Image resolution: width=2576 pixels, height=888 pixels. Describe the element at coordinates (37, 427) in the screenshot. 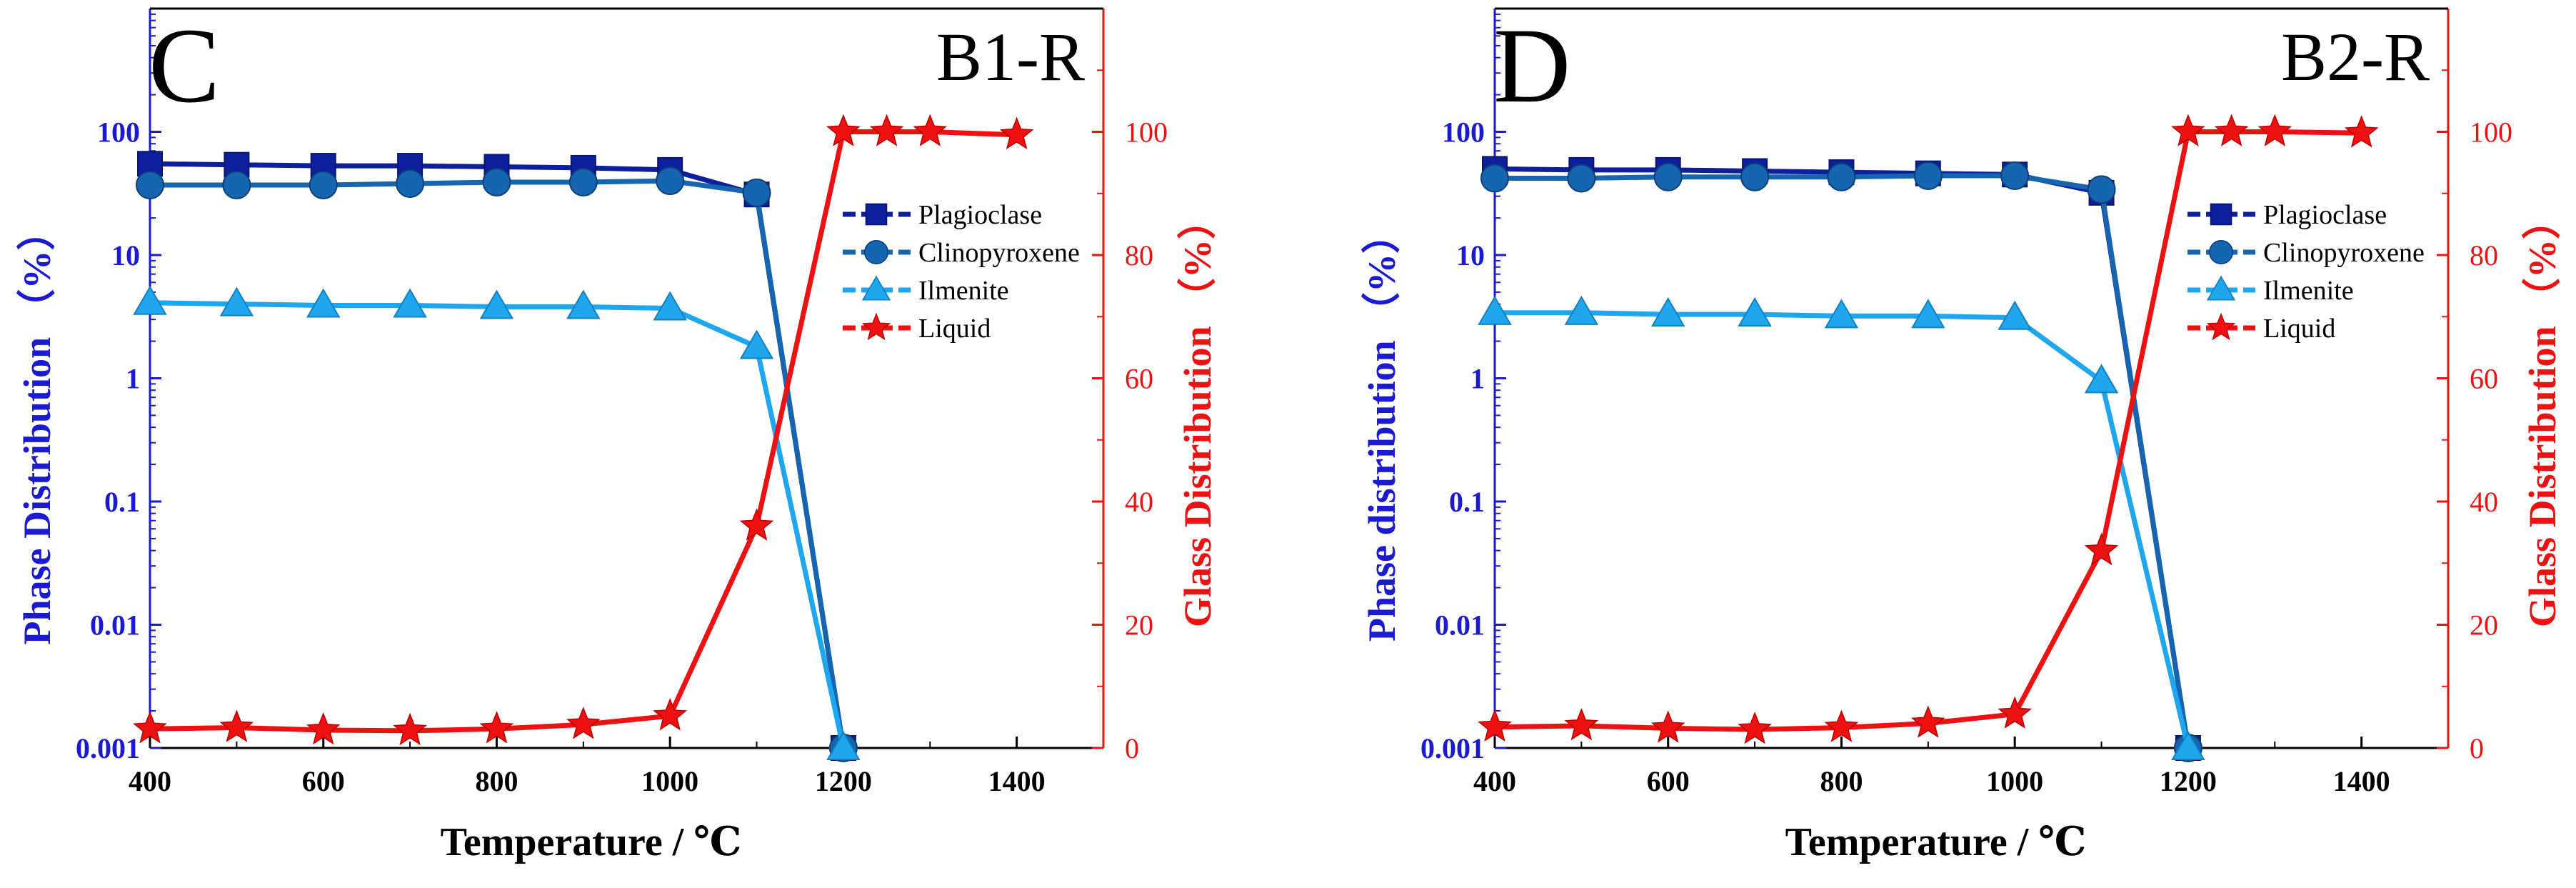

I see `y-left-axis-title: Phase Distribution （%）` at that location.